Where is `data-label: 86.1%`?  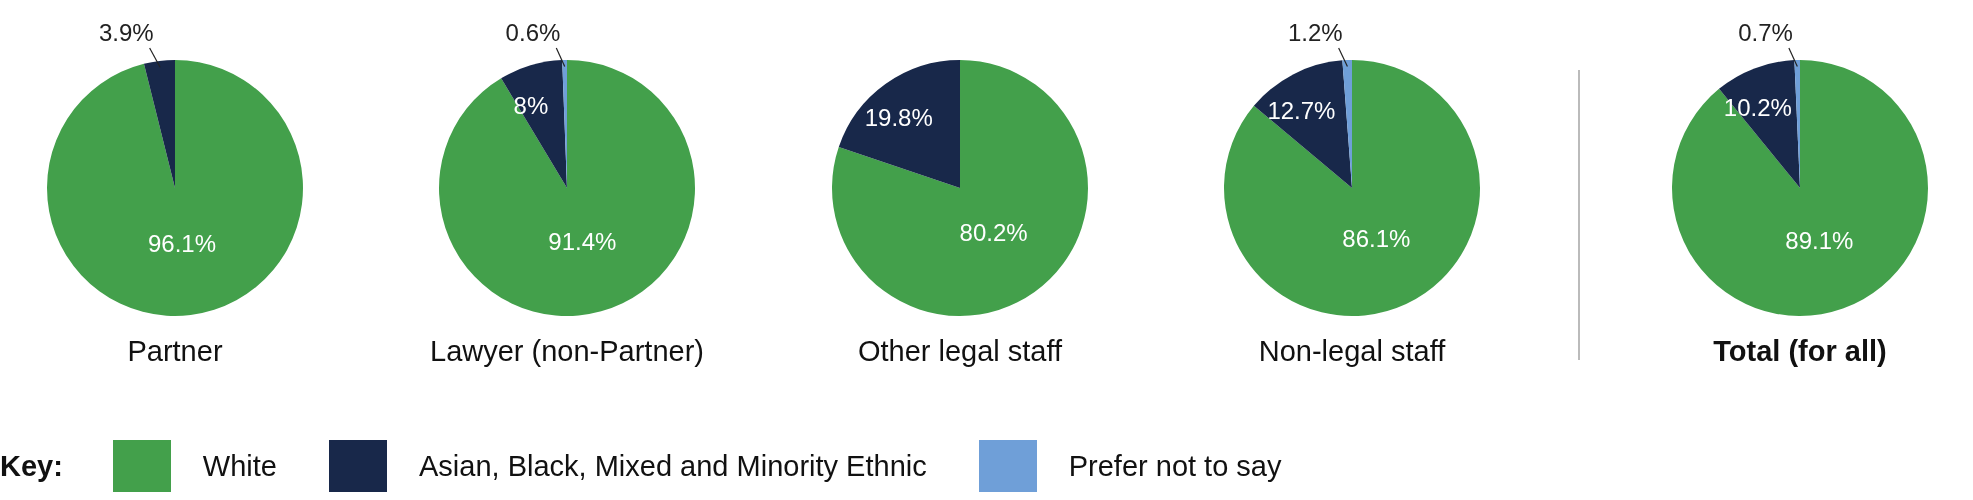
data-label: 86.1% is located at coordinates (1376, 238).